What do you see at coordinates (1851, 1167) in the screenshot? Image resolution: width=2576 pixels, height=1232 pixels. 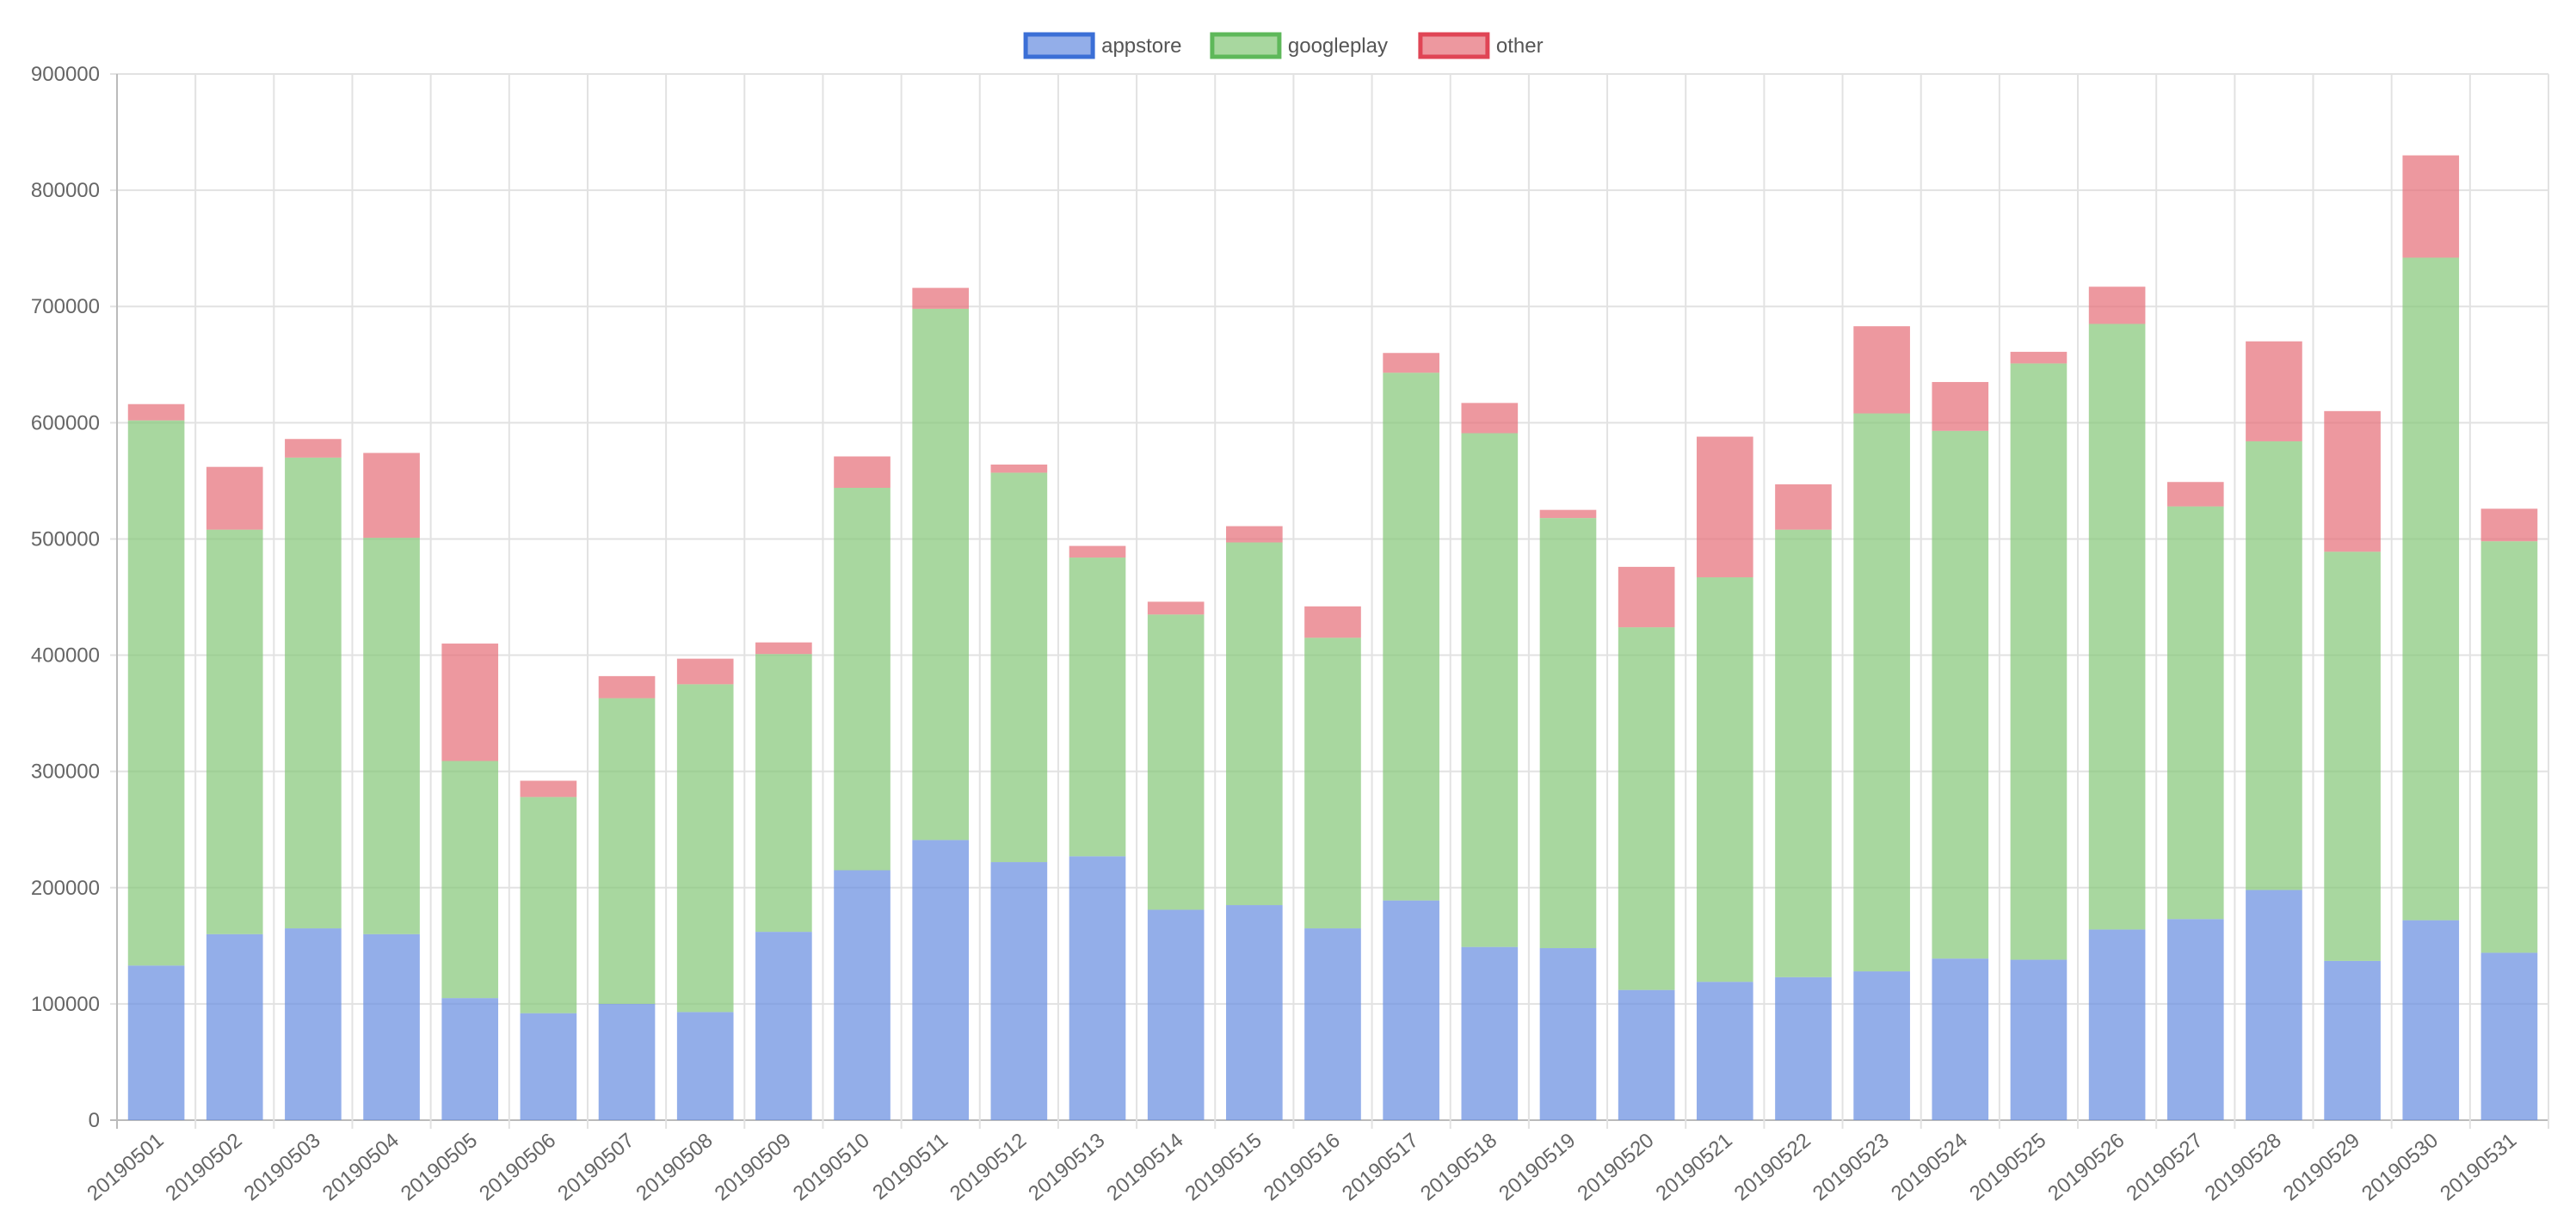 I see `x-tick-label: 20190523` at bounding box center [1851, 1167].